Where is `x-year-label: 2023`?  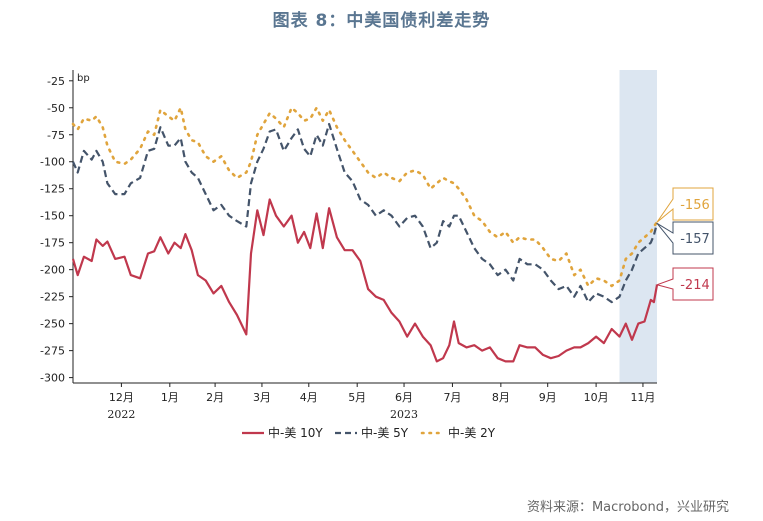 x-year-label: 2023 is located at coordinates (404, 414).